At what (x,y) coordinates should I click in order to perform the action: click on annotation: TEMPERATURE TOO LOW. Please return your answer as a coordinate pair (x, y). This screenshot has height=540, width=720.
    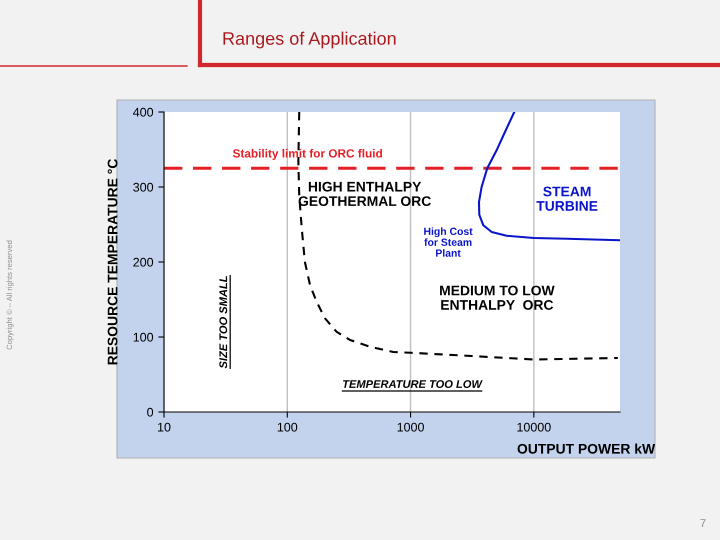
    Looking at the image, I should click on (412, 384).